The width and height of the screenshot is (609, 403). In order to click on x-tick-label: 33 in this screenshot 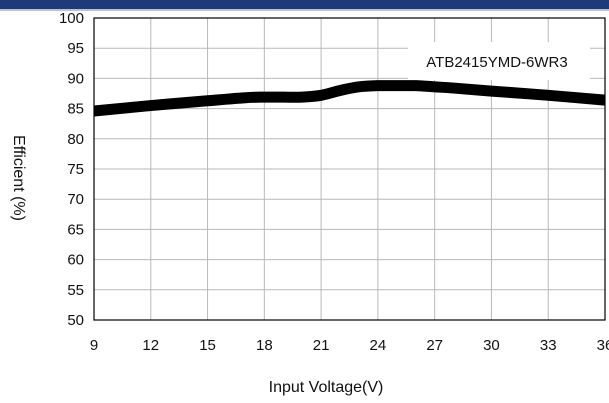, I will do `click(548, 345)`.